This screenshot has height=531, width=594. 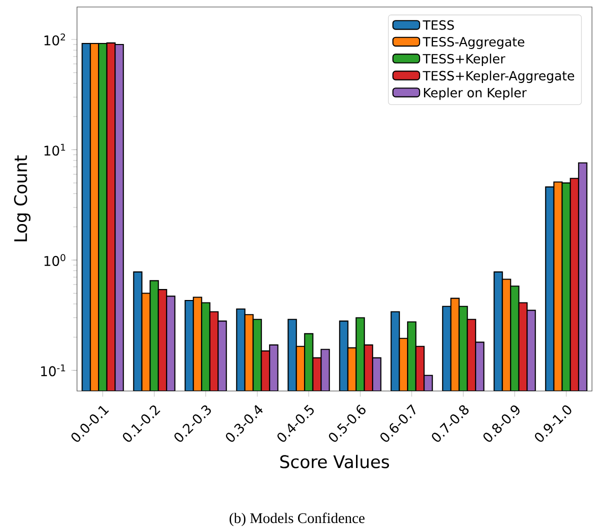 What do you see at coordinates (22, 198) in the screenshot?
I see `y-axis-title: Log Count` at bounding box center [22, 198].